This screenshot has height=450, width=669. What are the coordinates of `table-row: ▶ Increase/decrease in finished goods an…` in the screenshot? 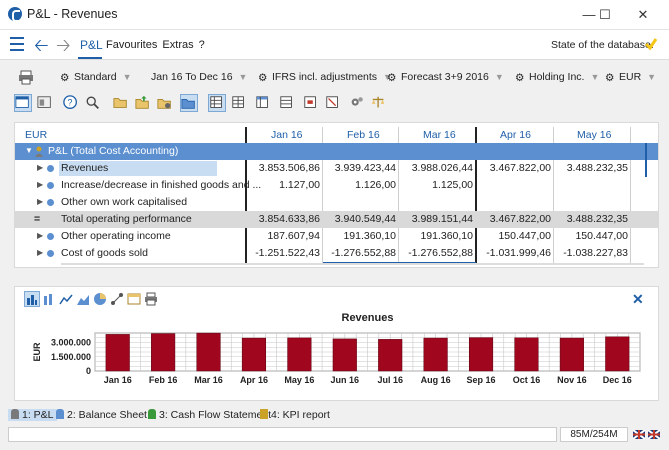 It's located at (336, 185).